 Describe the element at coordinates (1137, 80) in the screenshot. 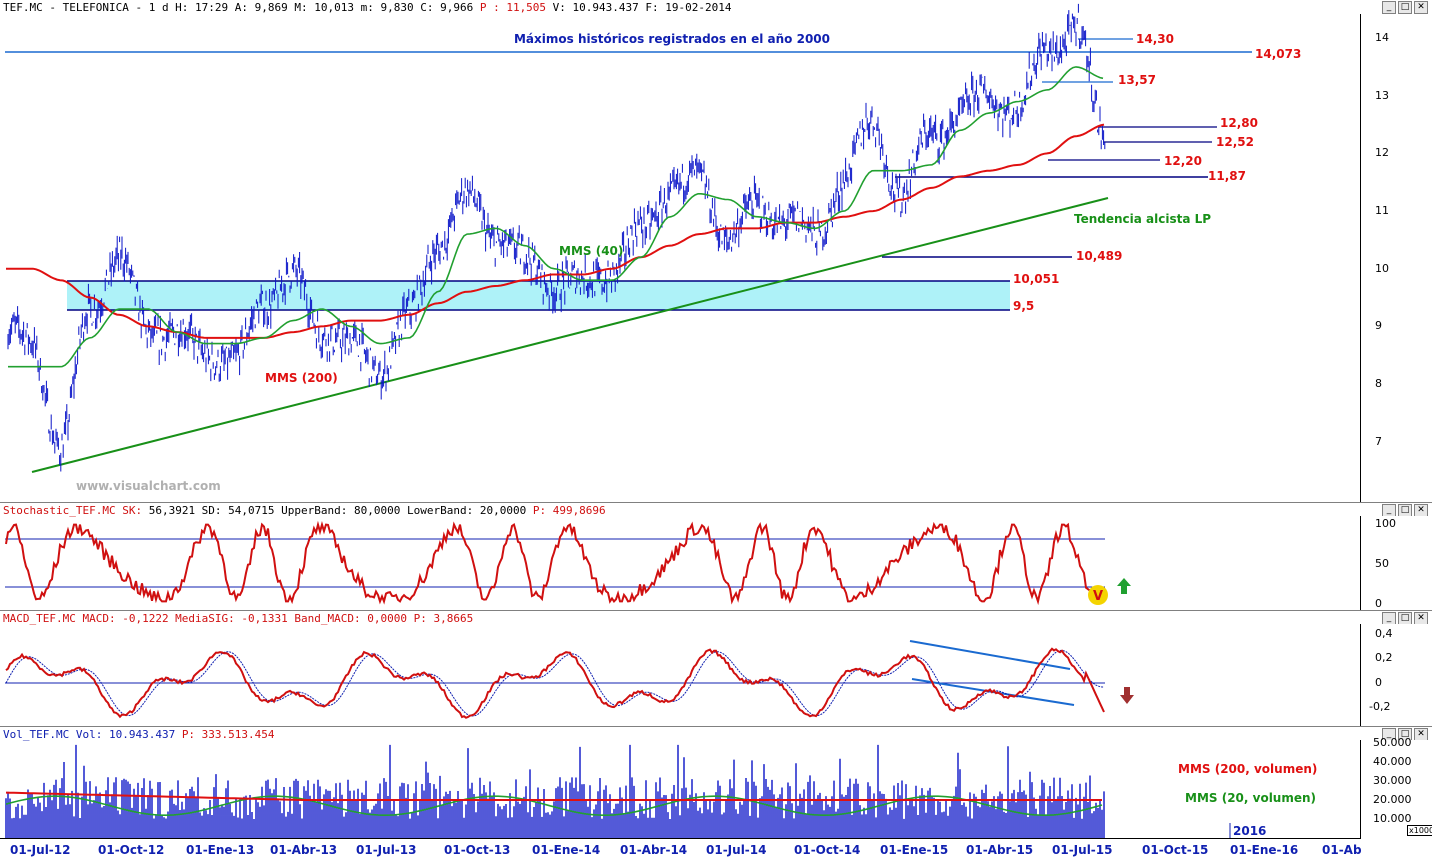

I see `level-label-1357: 13,57` at that location.